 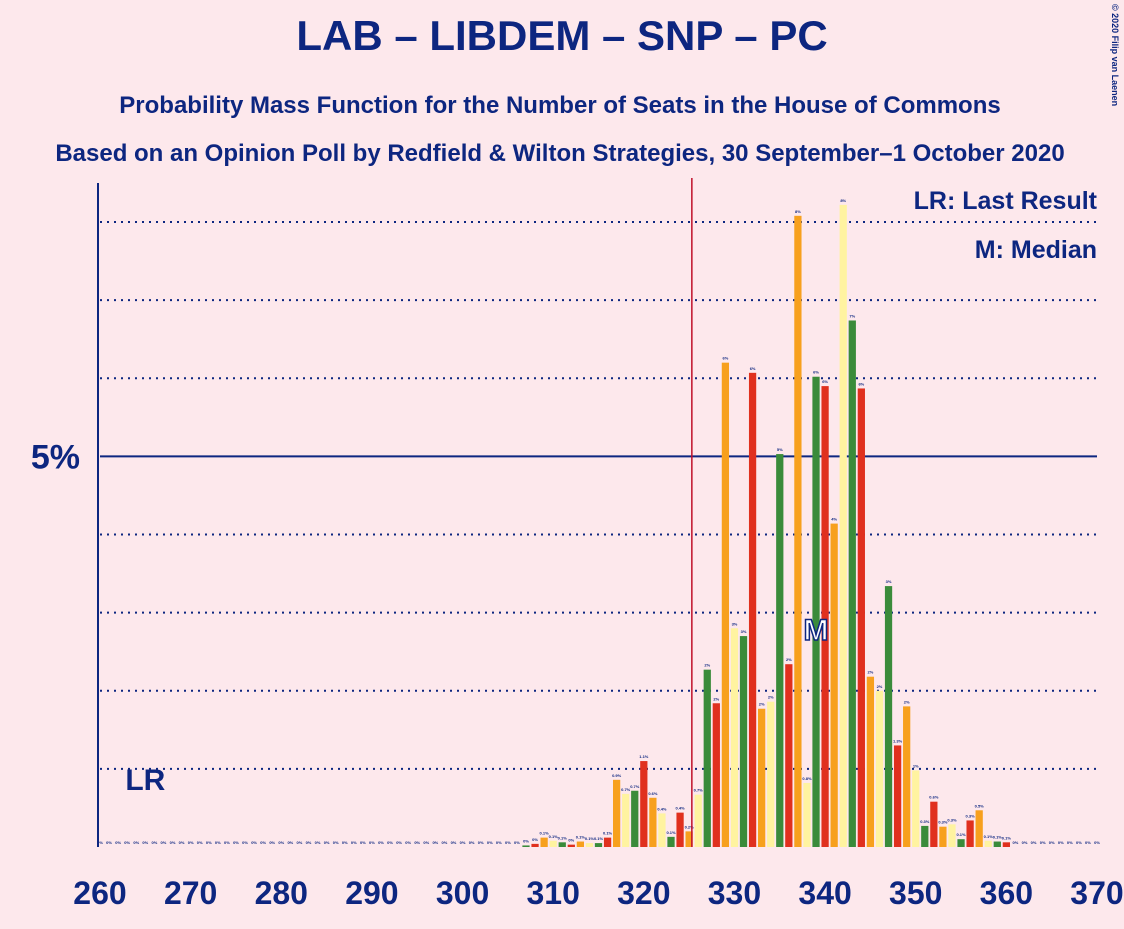 I want to click on value-label: 0.9%, so click(x=617, y=775).